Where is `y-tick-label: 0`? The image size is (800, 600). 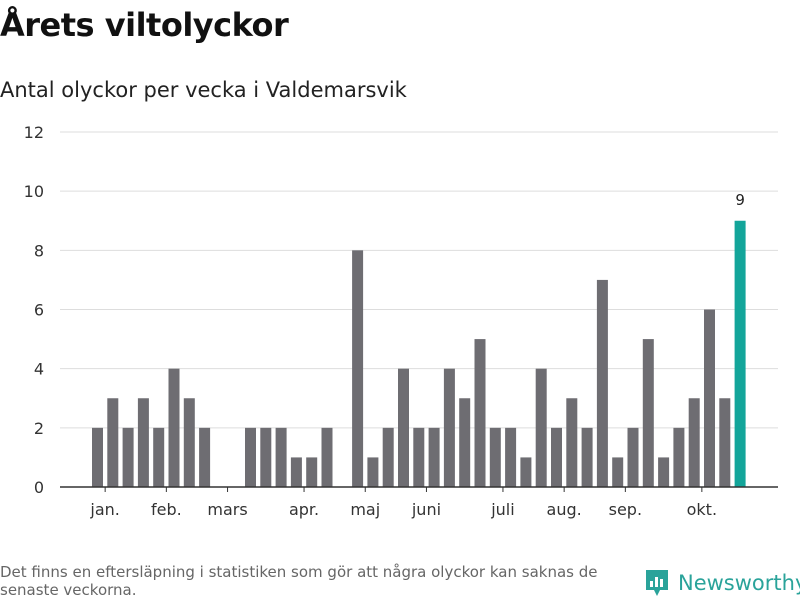 y-tick-label: 0 is located at coordinates (39, 487).